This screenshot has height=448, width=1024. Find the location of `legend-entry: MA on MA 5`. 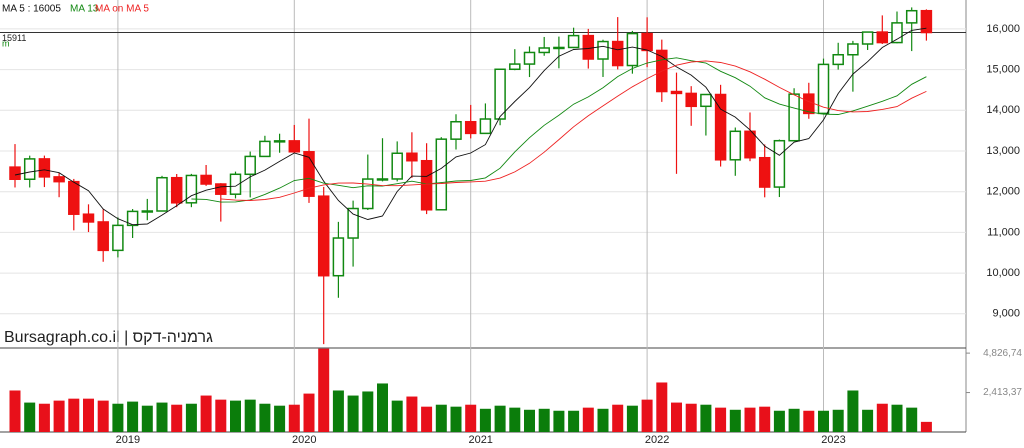

legend-entry: MA on MA 5 is located at coordinates (122, 9).